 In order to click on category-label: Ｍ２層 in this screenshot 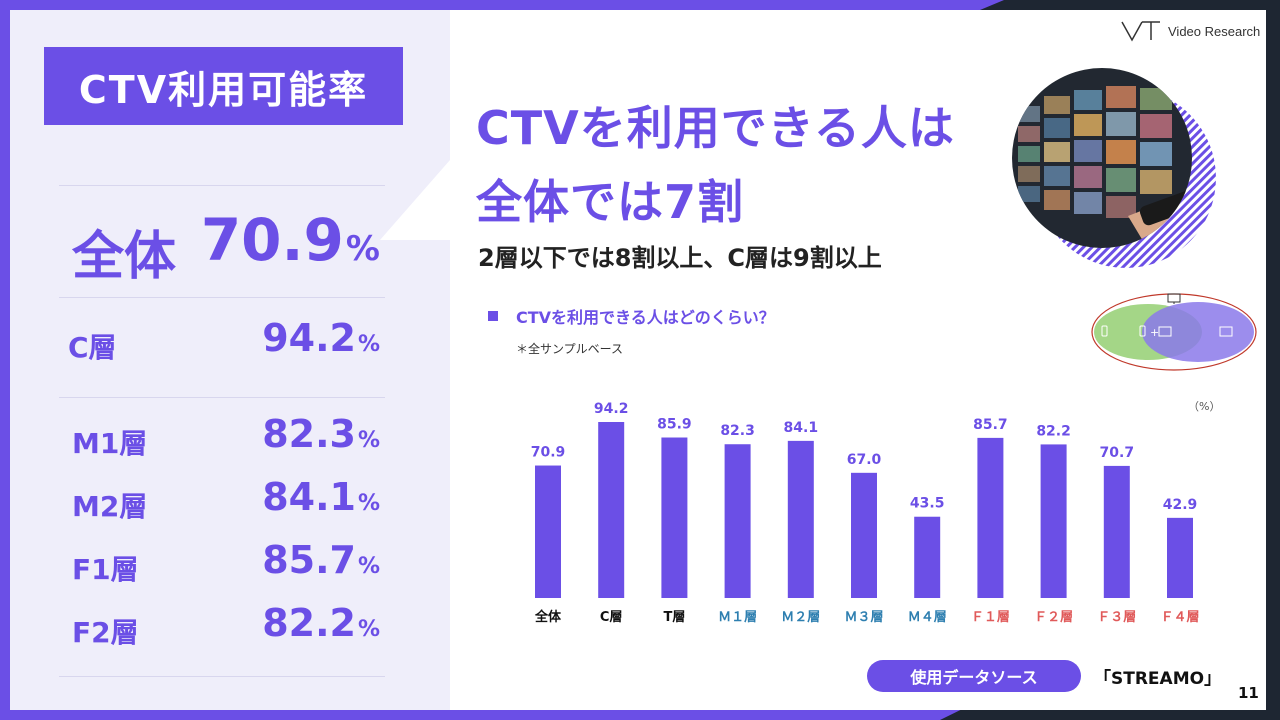, I will do `click(800, 617)`.